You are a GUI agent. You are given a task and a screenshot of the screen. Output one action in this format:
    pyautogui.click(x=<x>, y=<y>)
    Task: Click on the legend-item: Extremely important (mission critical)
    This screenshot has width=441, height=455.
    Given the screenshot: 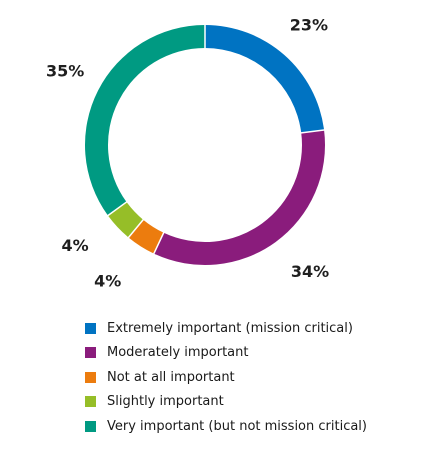 What is the action you would take?
    pyautogui.click(x=226, y=328)
    